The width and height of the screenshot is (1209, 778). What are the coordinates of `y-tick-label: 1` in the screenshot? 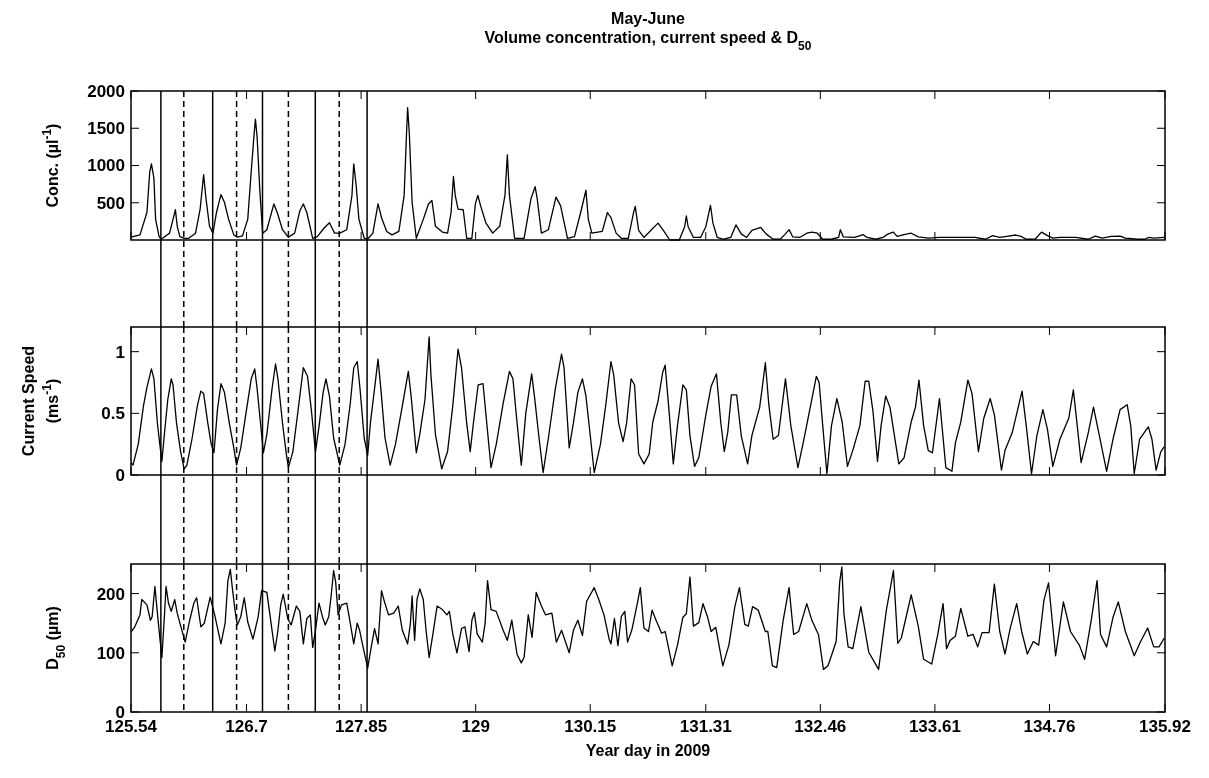 It's located at (120, 352).